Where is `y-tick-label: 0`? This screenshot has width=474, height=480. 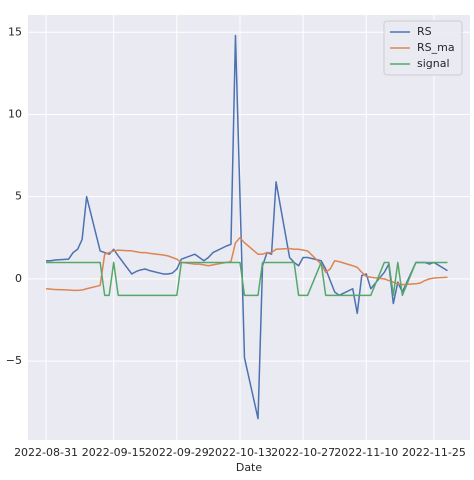
y-tick-label: 0 is located at coordinates (18, 278).